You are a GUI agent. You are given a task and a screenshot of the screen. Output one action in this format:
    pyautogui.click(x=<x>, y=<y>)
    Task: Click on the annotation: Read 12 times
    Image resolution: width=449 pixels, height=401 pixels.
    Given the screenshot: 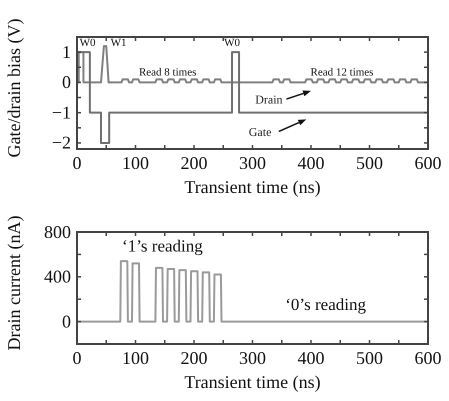 What is the action you would take?
    pyautogui.click(x=342, y=72)
    